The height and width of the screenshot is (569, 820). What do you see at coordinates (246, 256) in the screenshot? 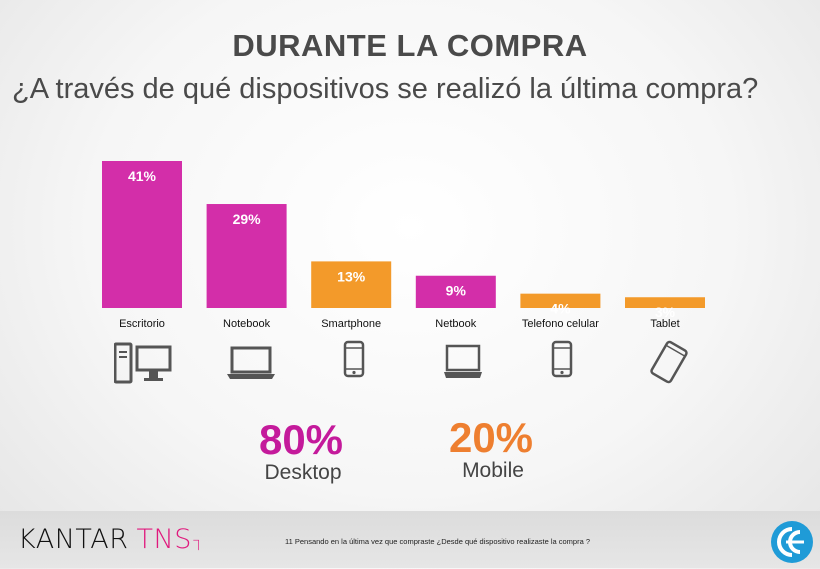
I see `bar-notebook` at bounding box center [246, 256].